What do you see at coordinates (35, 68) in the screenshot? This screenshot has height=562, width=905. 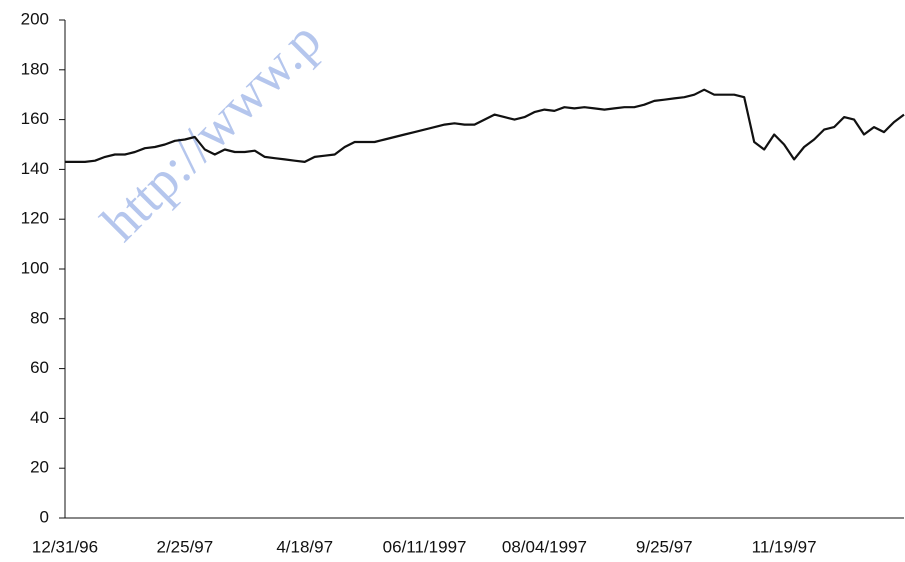 I see `y-tick-label: 180` at bounding box center [35, 68].